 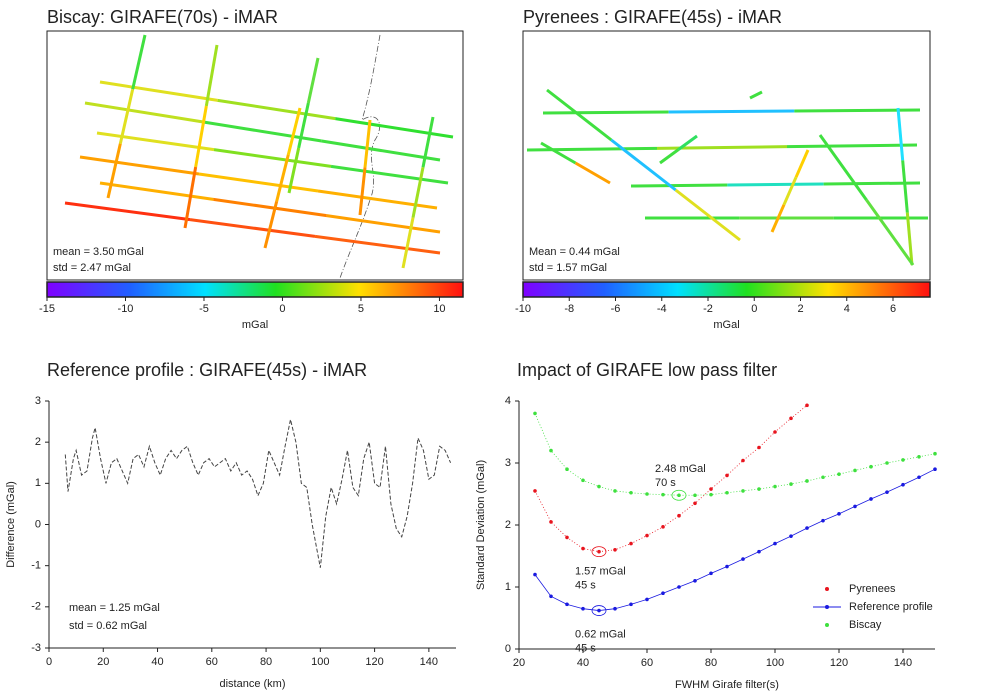 I want to click on colorbar-tick-label: -6, so click(x=616, y=309).